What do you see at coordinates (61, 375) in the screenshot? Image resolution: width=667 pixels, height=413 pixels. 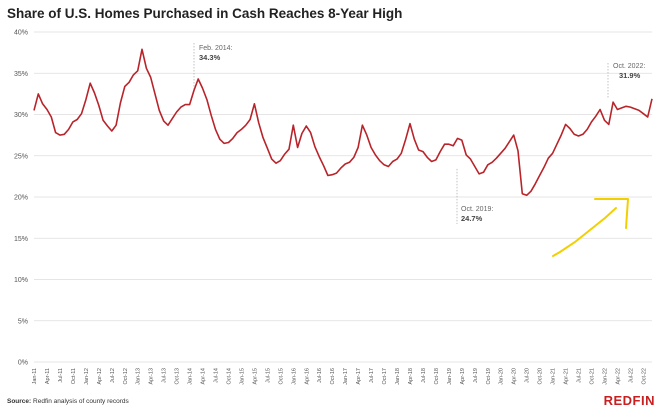 I see `x-tick-label: Jul-11` at bounding box center [61, 375].